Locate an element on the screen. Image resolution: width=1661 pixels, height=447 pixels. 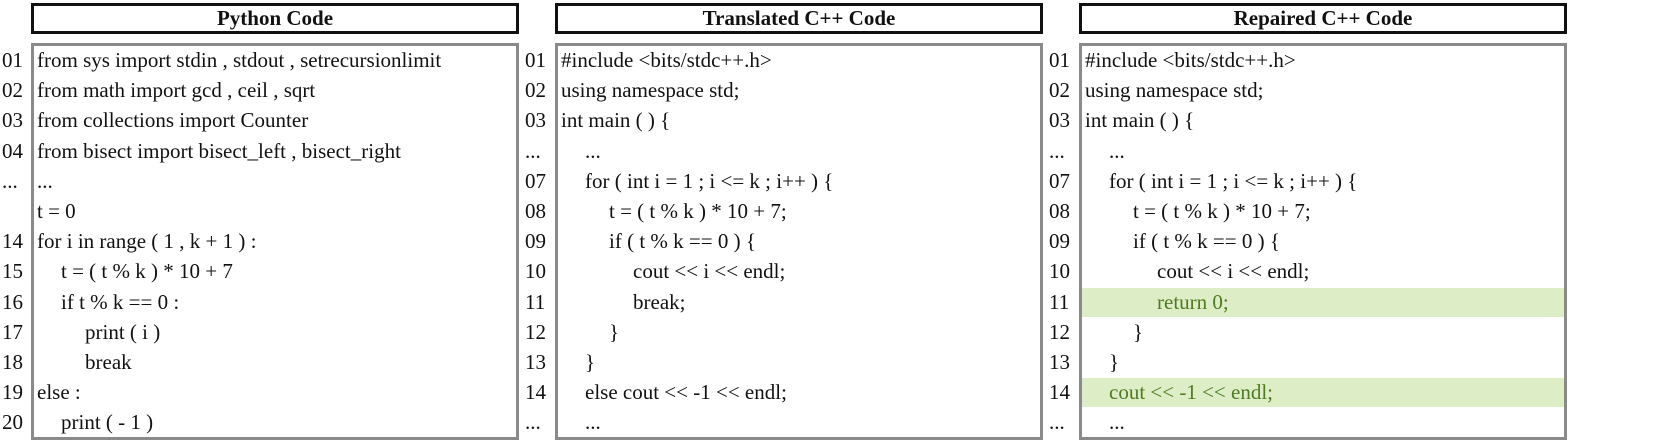
code-line: break; is located at coordinates (659, 301).